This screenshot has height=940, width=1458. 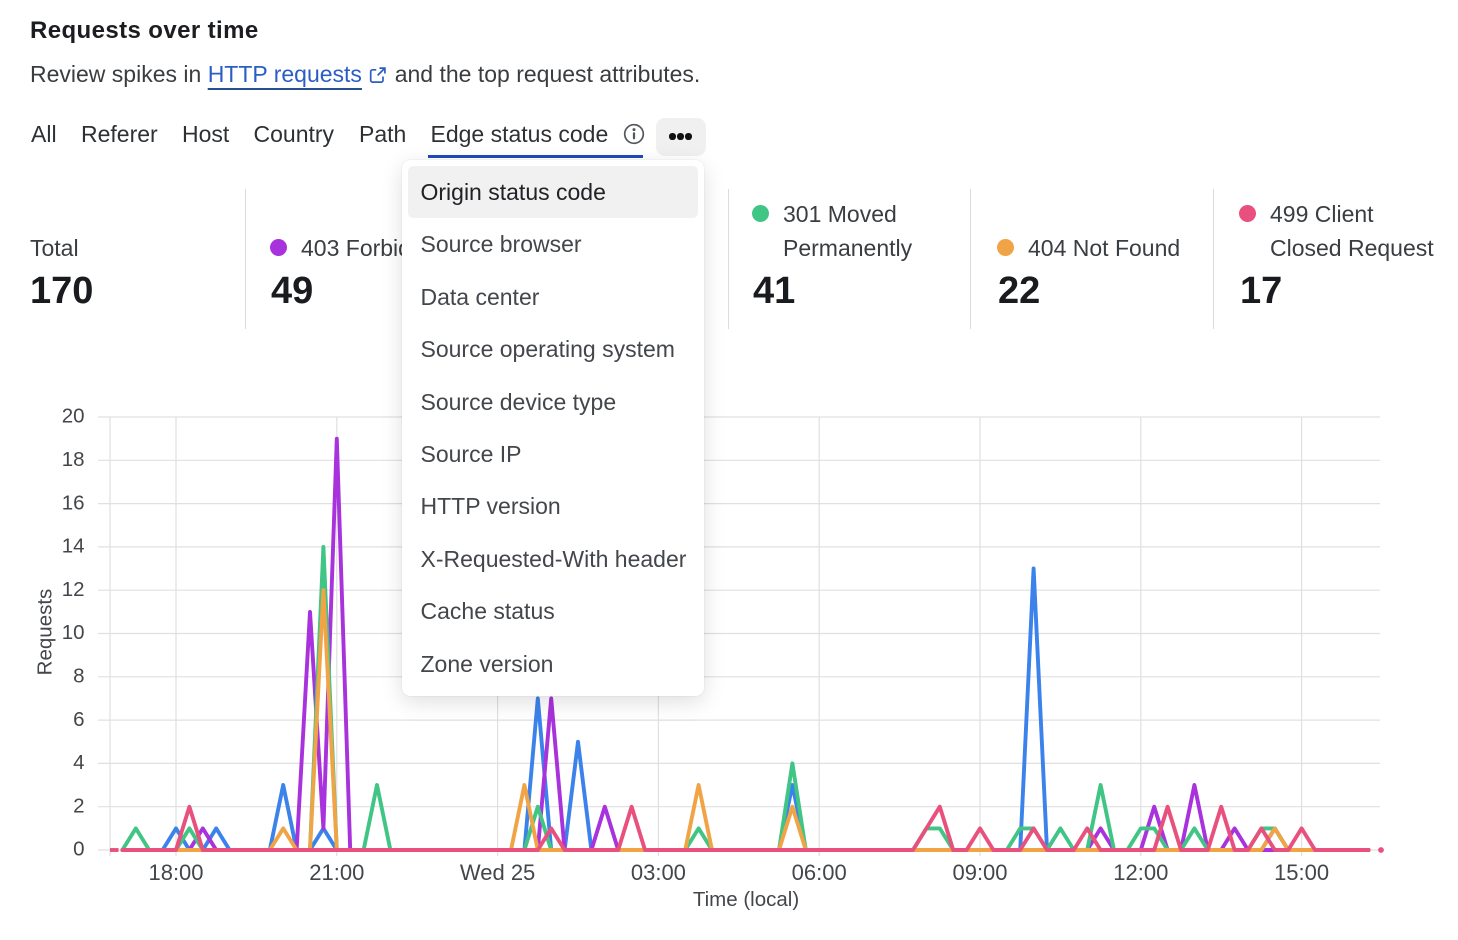 What do you see at coordinates (979, 872) in the screenshot?
I see `svg-text: 09:00` at bounding box center [979, 872].